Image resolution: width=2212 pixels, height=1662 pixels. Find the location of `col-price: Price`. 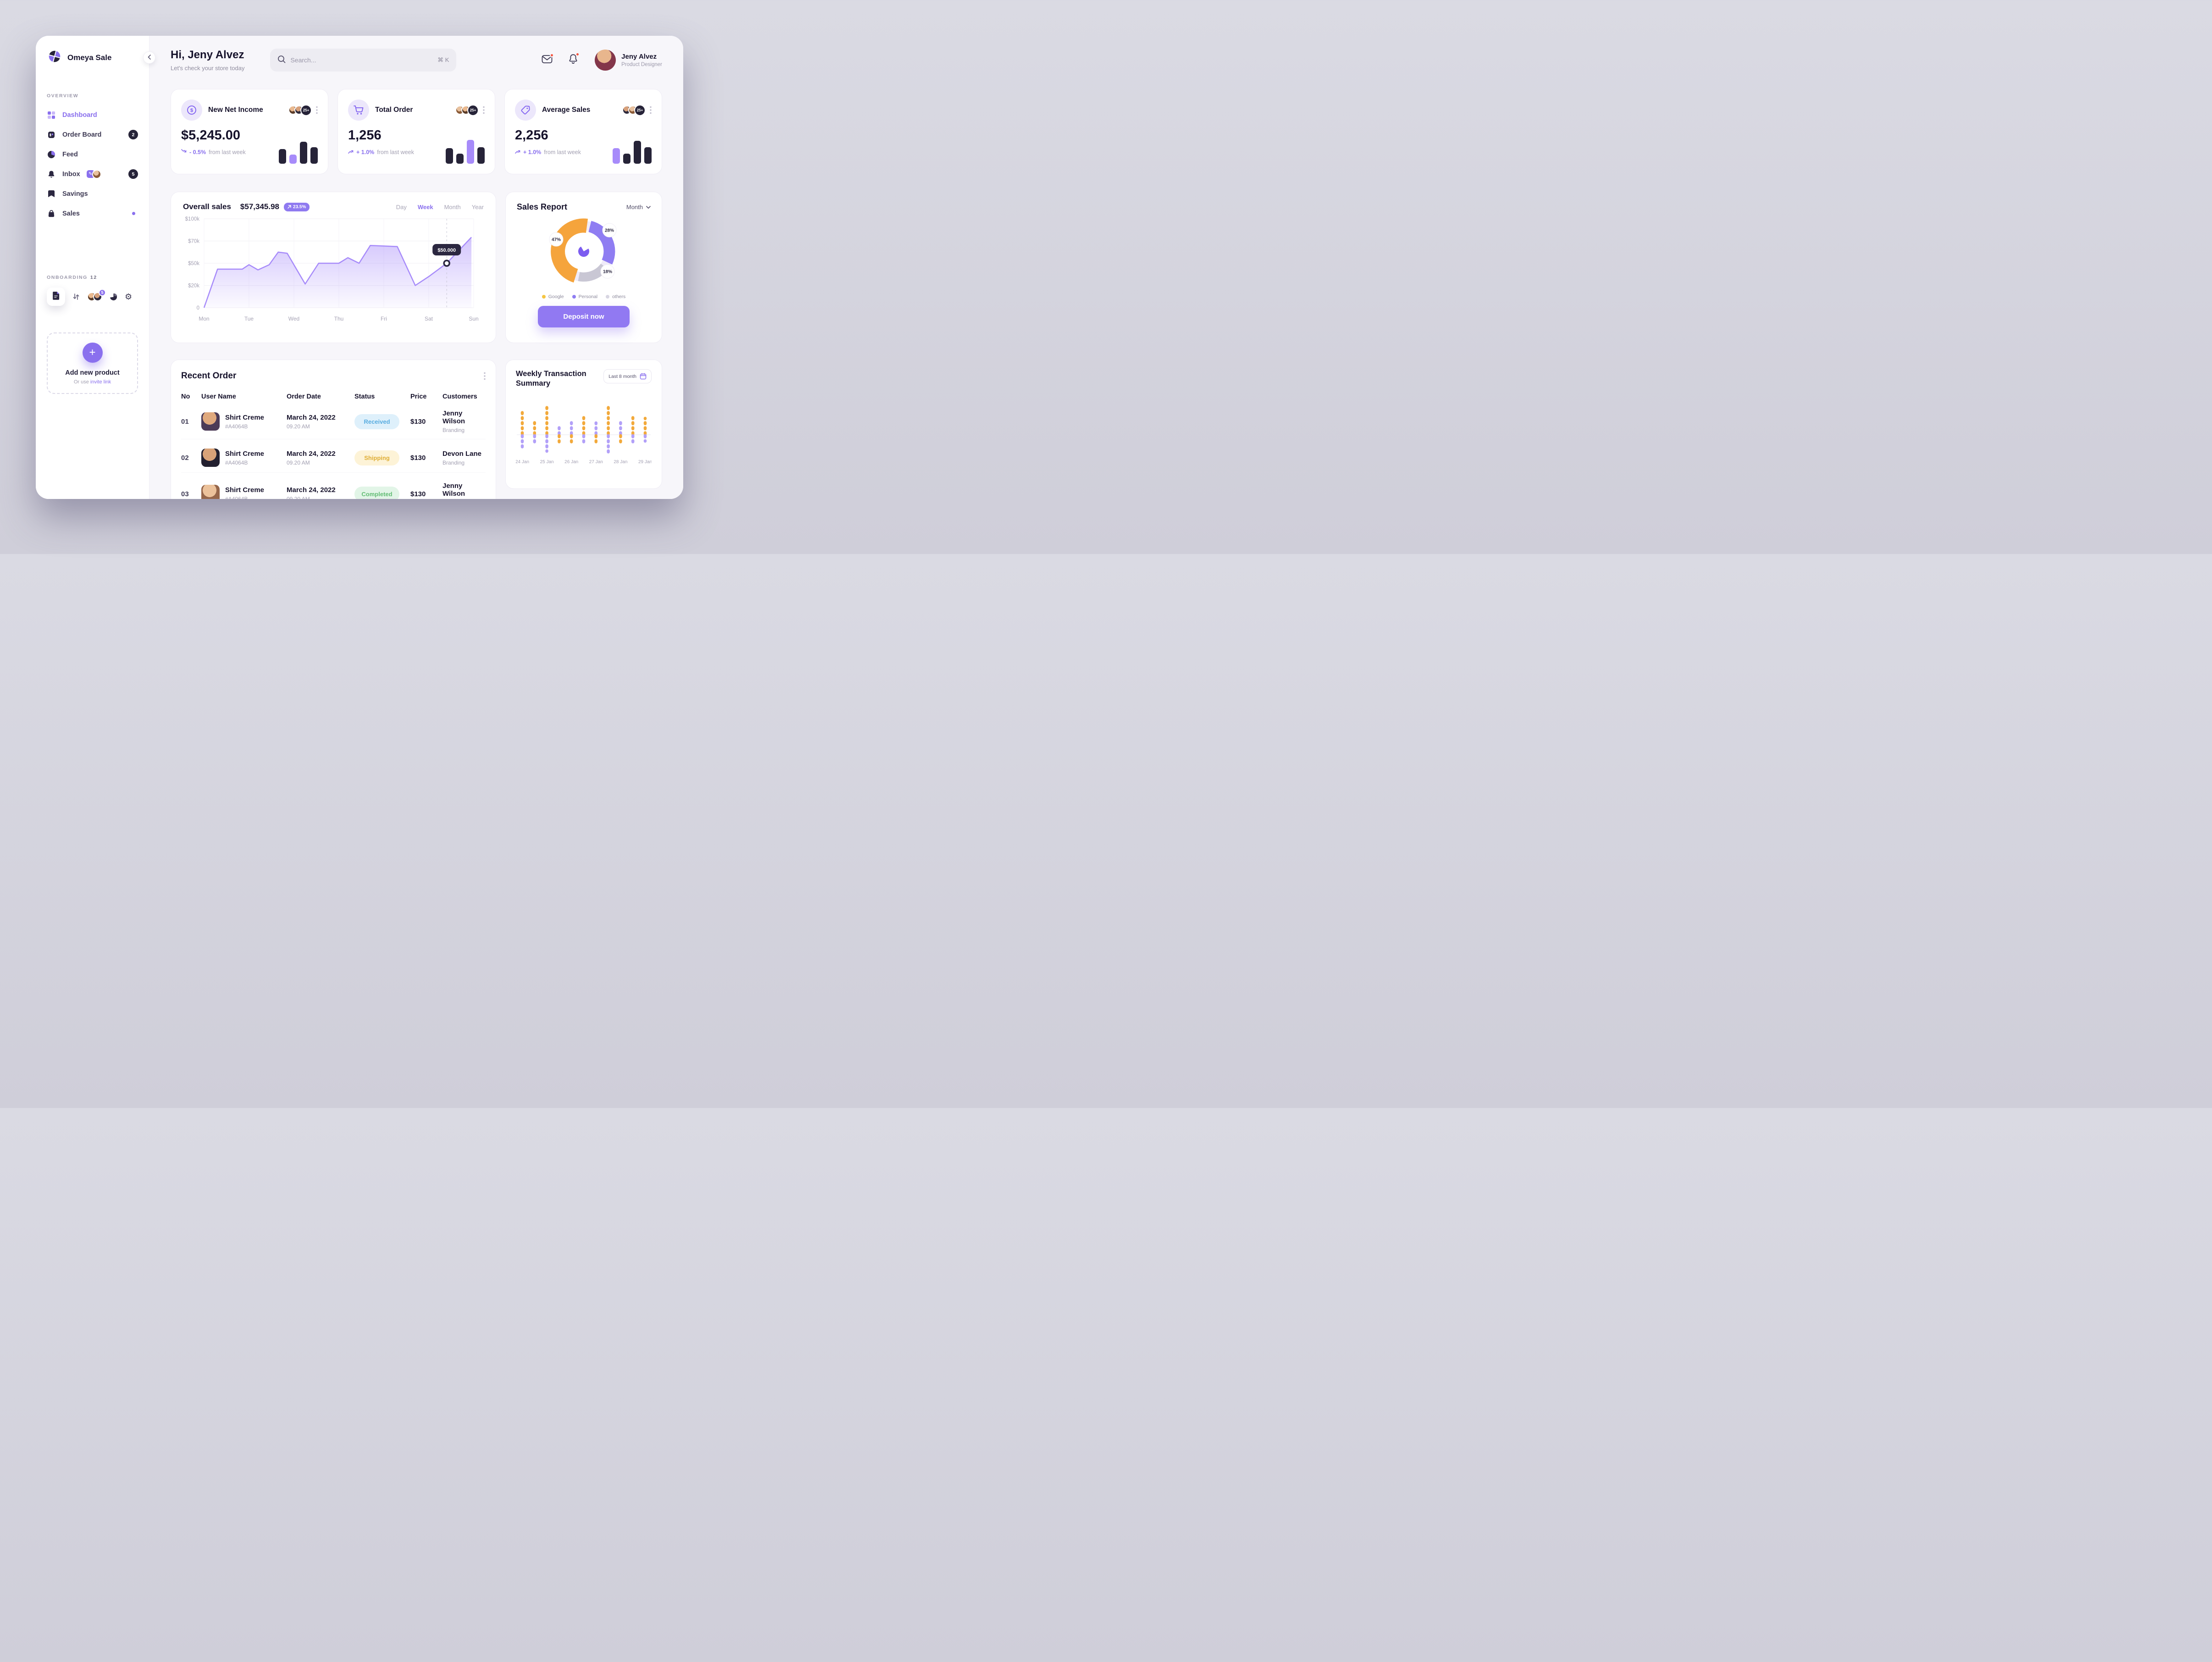

col-price: Price is located at coordinates (418, 396).